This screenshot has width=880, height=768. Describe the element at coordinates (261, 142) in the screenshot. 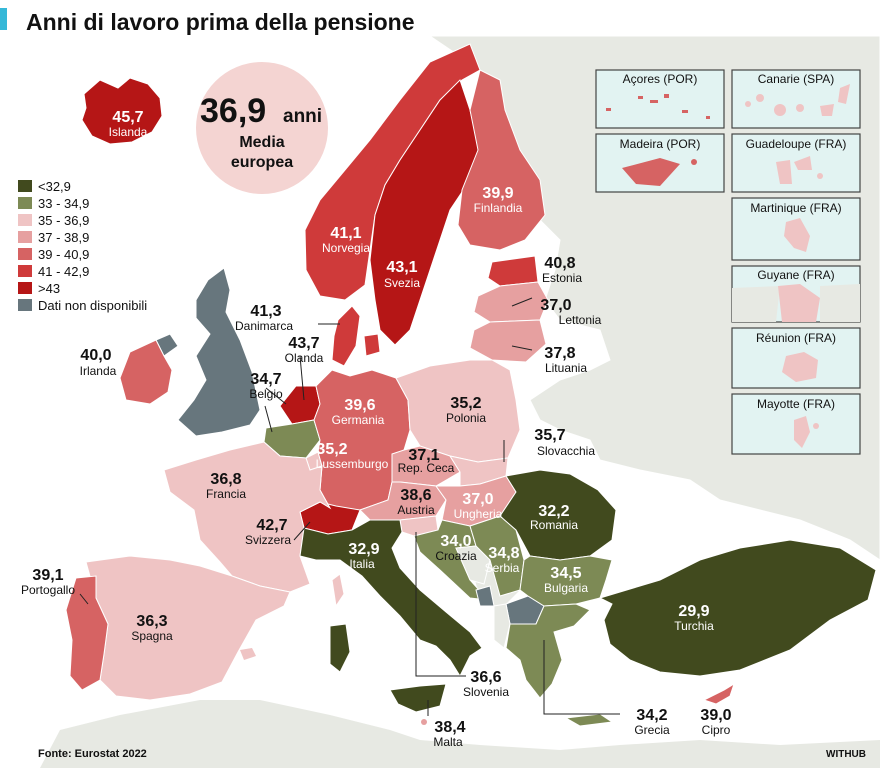

I see `average-label-1: Media` at that location.